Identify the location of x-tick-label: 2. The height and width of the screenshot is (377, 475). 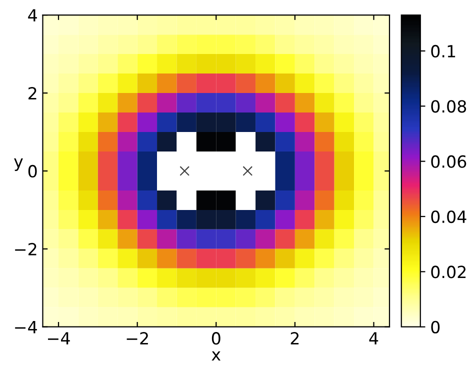
(294, 338).